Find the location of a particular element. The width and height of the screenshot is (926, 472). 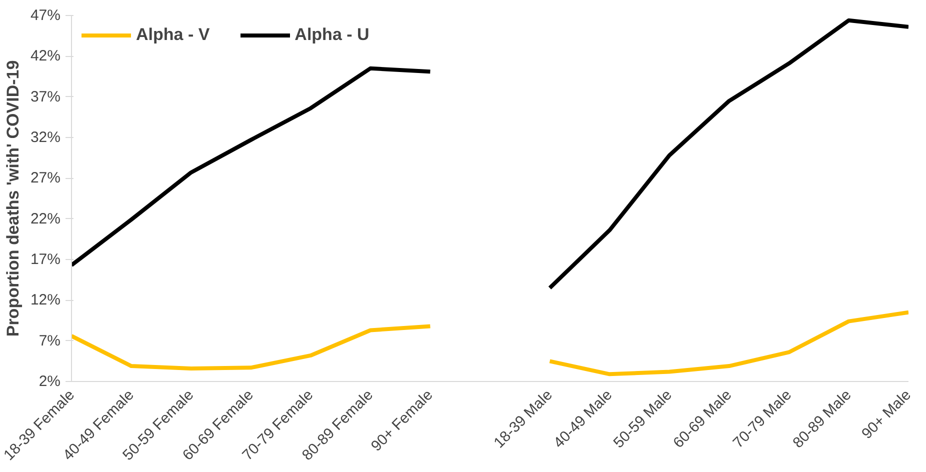

y-tick-label: 32% is located at coordinates (45, 137).